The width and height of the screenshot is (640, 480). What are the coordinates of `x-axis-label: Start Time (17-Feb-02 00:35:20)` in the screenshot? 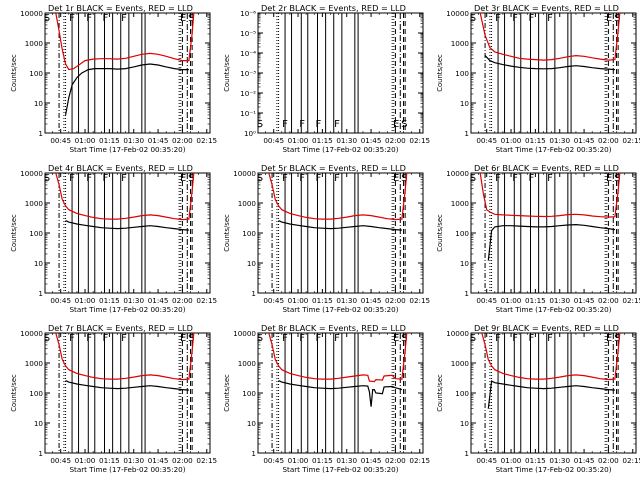 It's located at (340, 309).